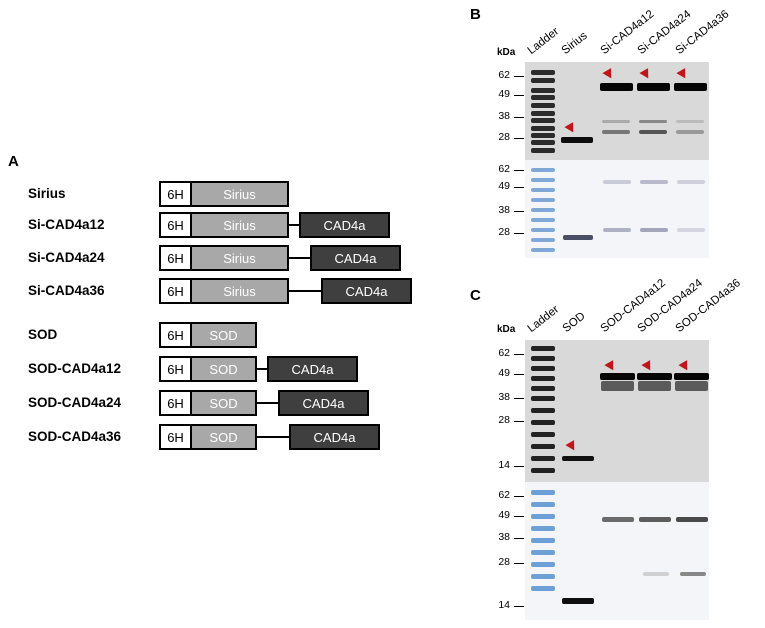 Image resolution: width=765 pixels, height=628 pixels. What do you see at coordinates (670, 306) in the screenshot?
I see `lane-label: SOD-CAD4a24` at bounding box center [670, 306].